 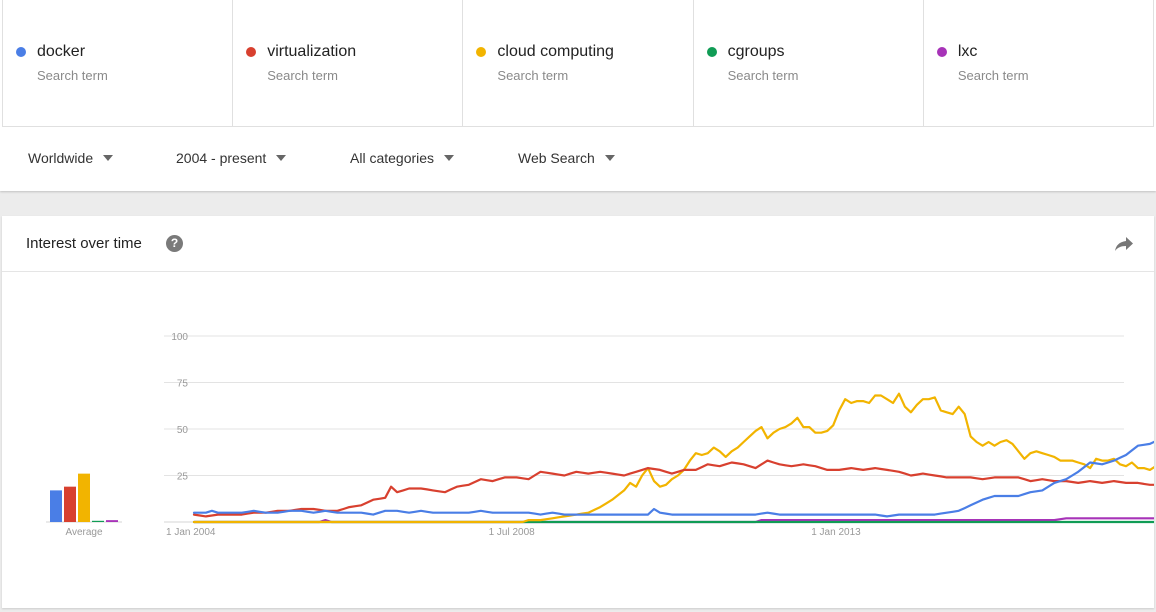 What do you see at coordinates (191, 532) in the screenshot?
I see `x-tick-label: 1 Jan 2004` at bounding box center [191, 532].